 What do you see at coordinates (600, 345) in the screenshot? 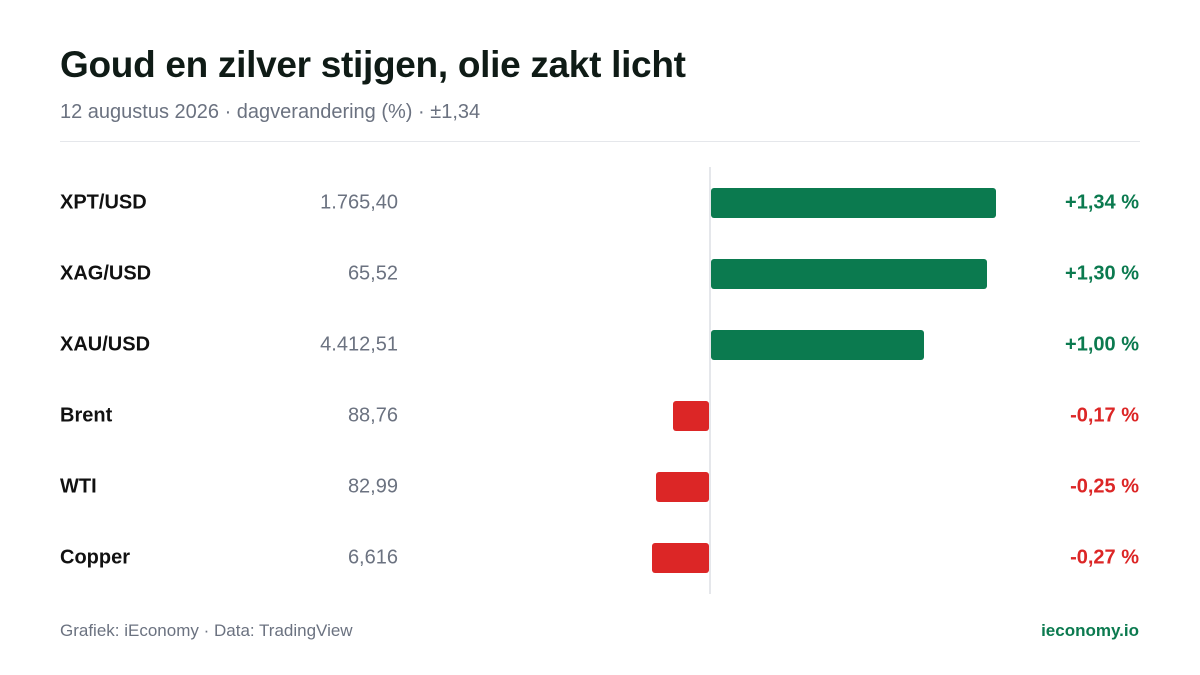
I see `chart-row: XAU/USD 4.412,51 +1,00 %` at bounding box center [600, 345].